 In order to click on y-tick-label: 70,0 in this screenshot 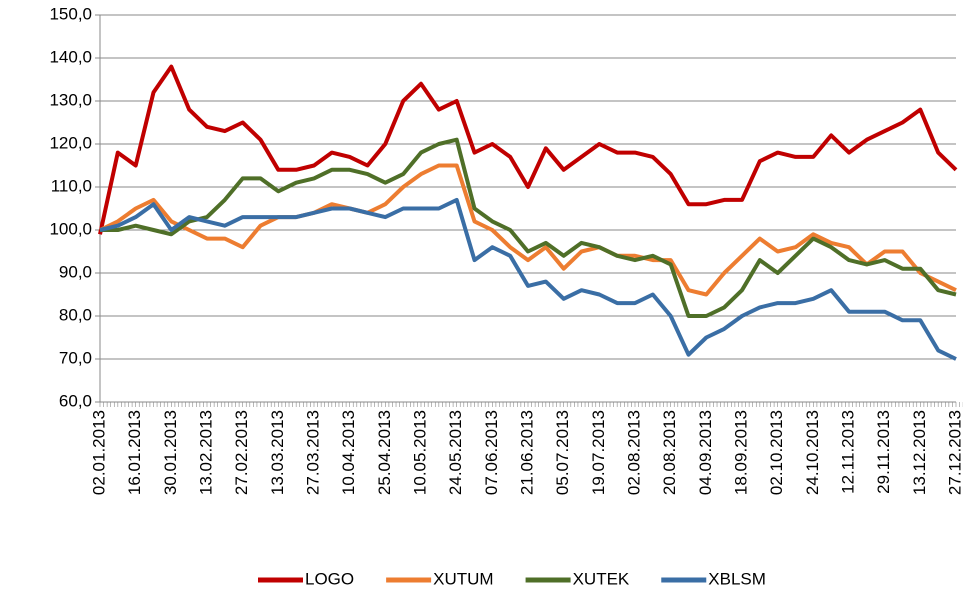, I will do `click(75, 357)`.